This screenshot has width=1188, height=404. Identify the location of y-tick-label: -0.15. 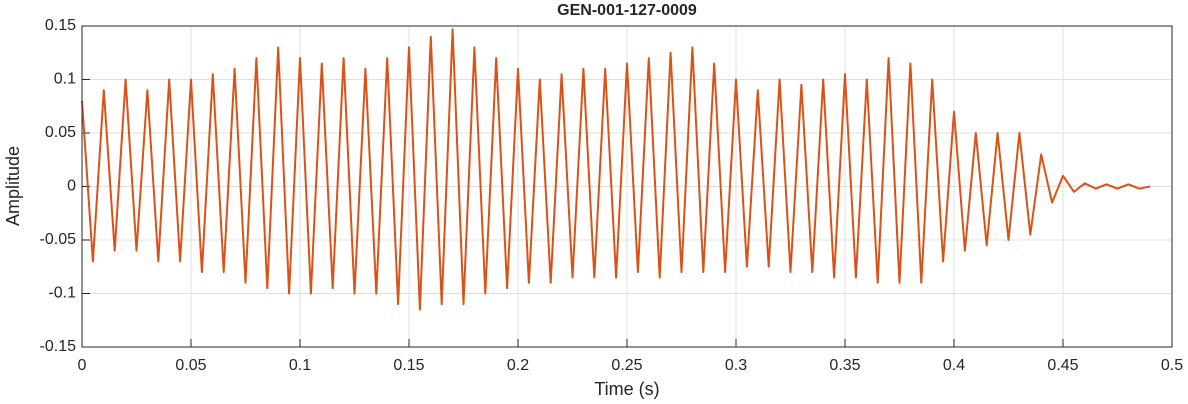
(58, 346).